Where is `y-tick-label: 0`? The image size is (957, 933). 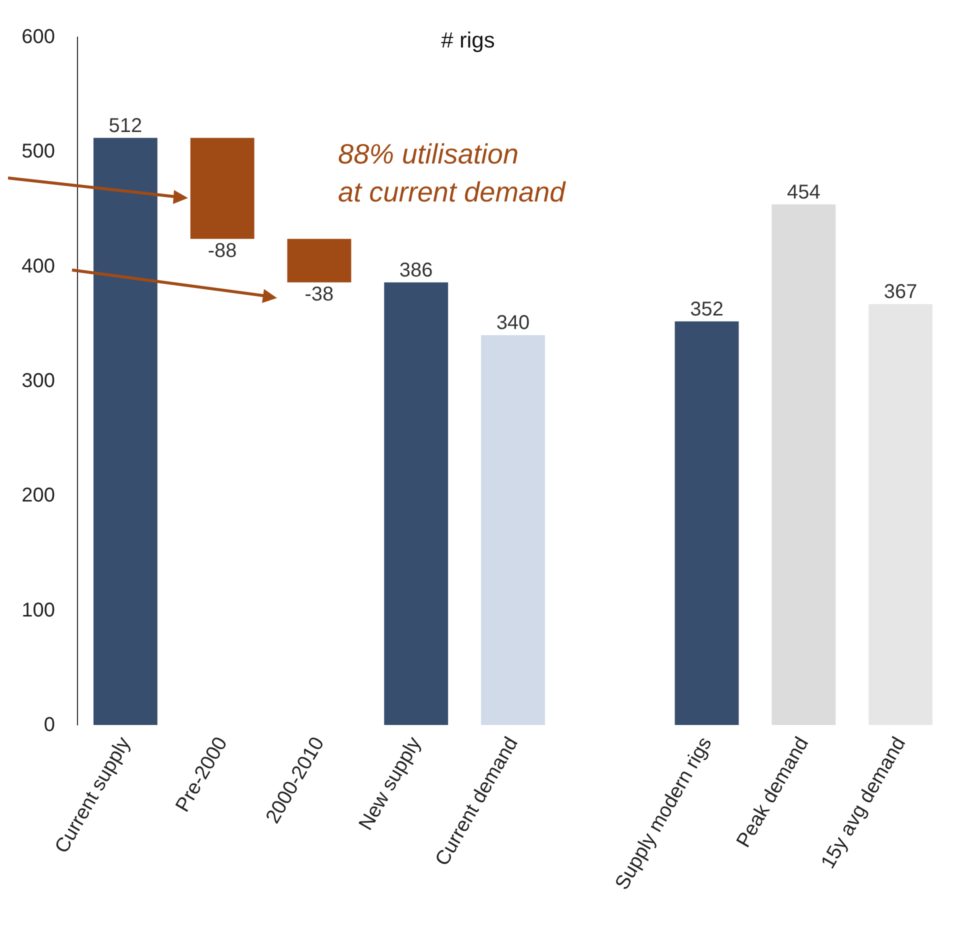
y-tick-label: 0 is located at coordinates (49, 725).